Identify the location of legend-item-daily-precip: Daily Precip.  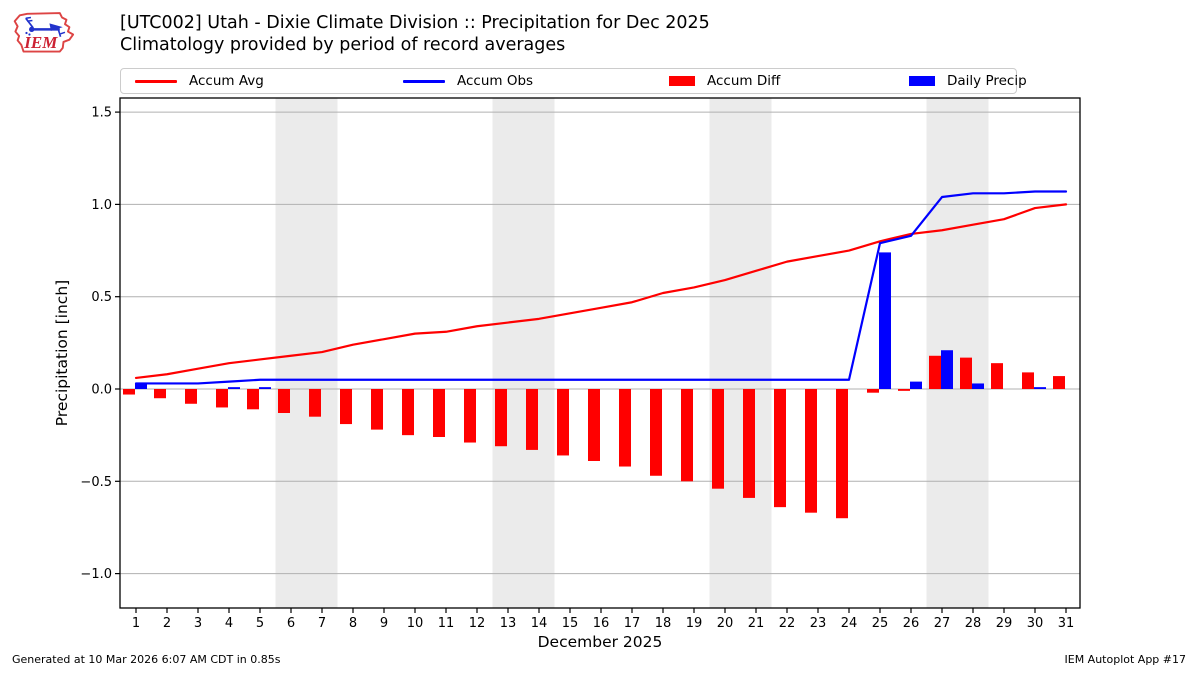
(968, 81).